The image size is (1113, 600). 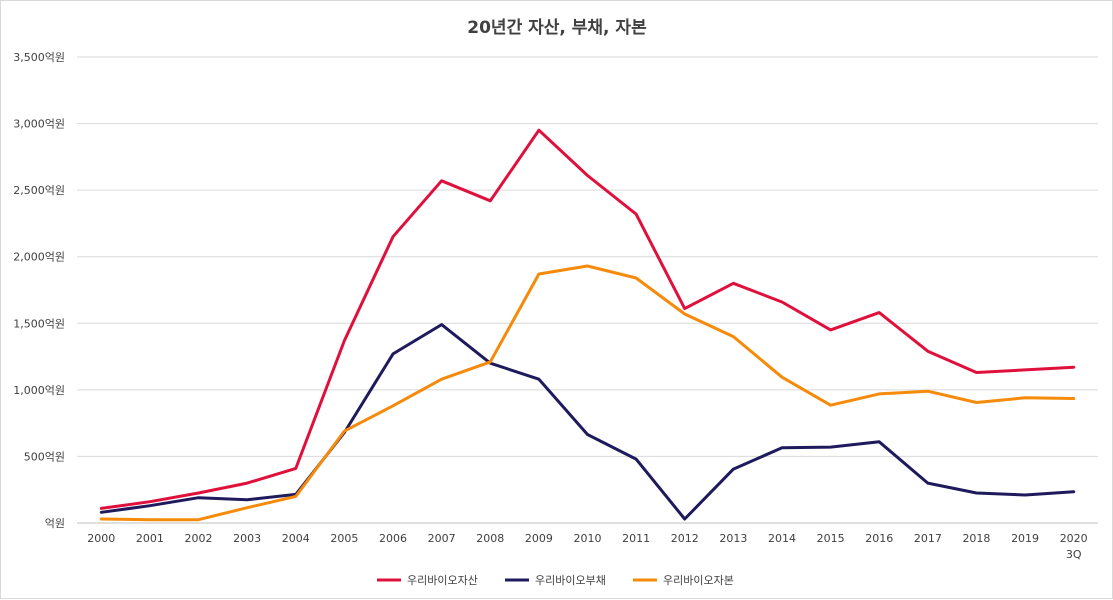 I want to click on legend: 우리바이오자산 우리바이오부채 우리바이오자본, so click(x=555, y=580).